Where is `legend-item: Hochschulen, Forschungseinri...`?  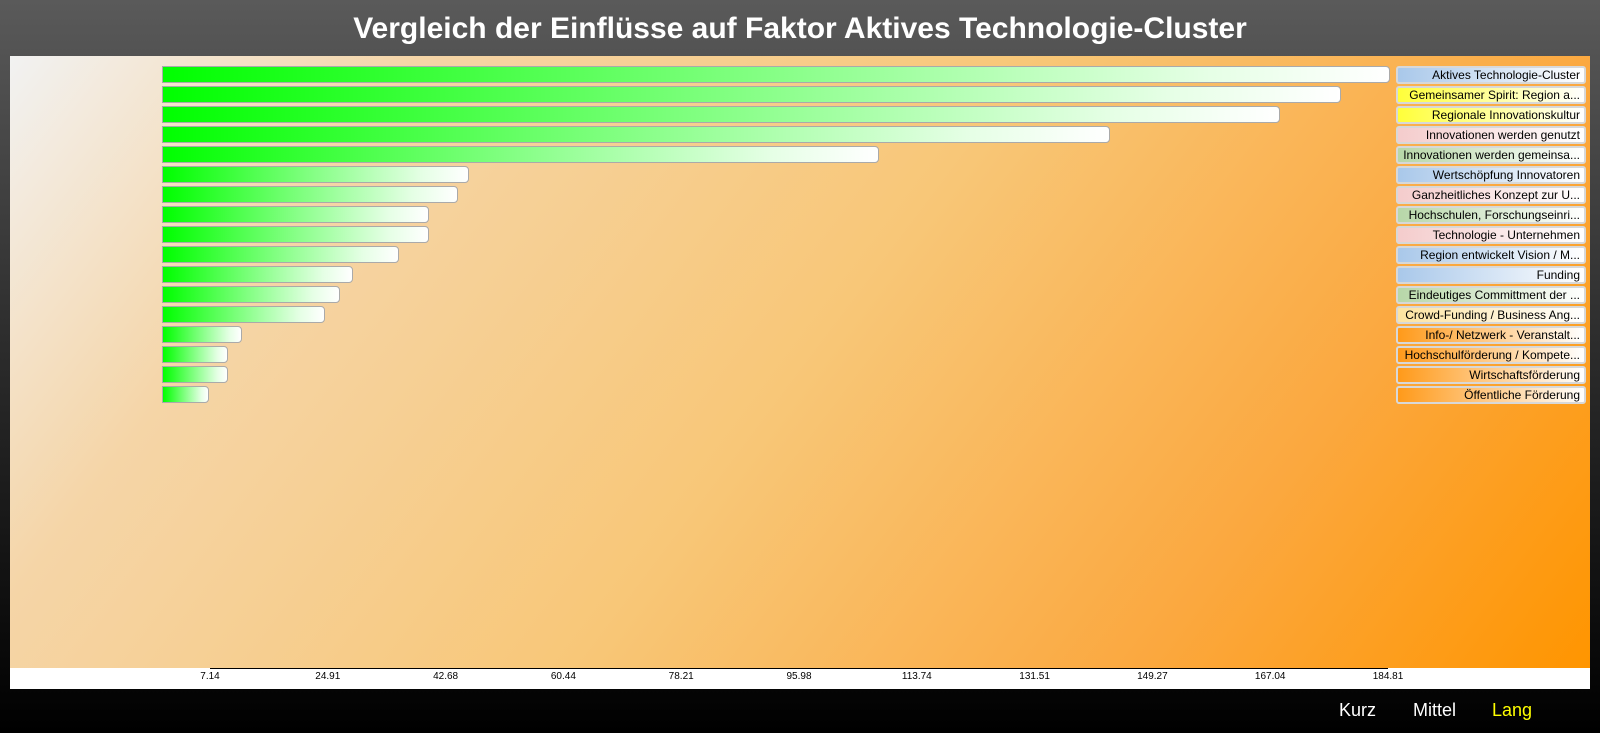
legend-item: Hochschulen, Forschungseinri... is located at coordinates (1491, 215).